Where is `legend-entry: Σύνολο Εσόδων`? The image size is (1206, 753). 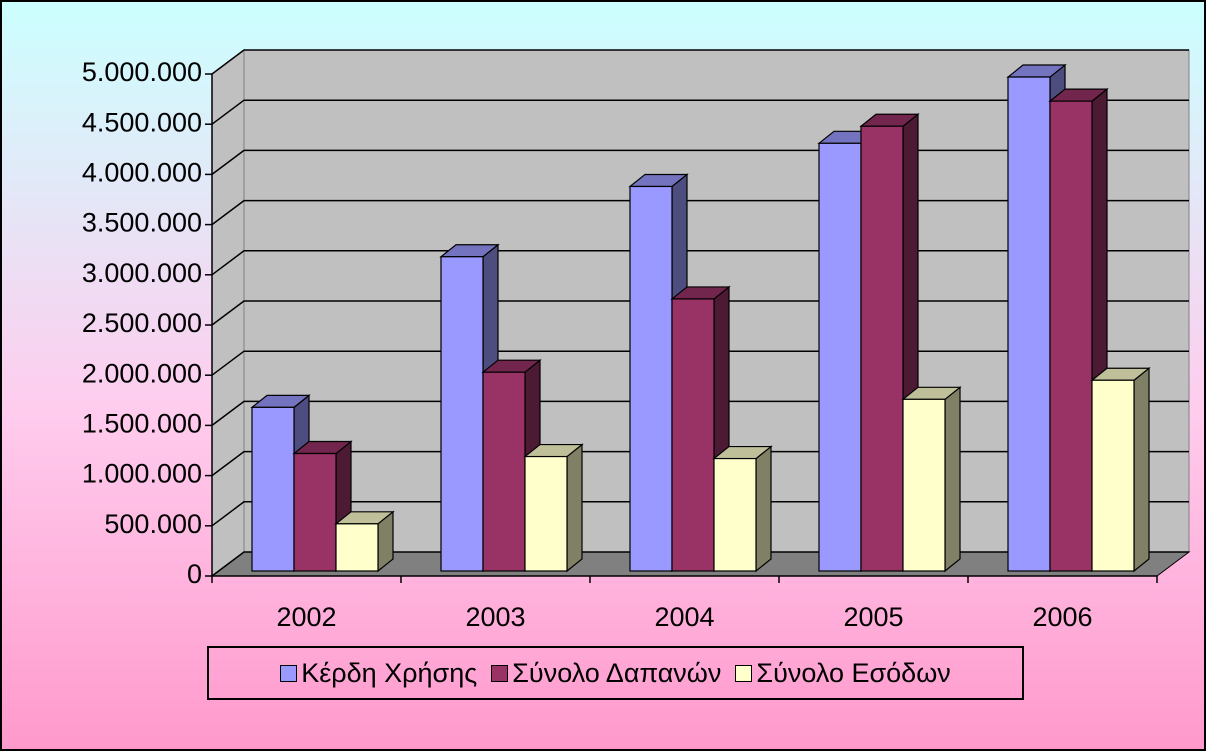
legend-entry: Σύνολο Εσόδων is located at coordinates (843, 673).